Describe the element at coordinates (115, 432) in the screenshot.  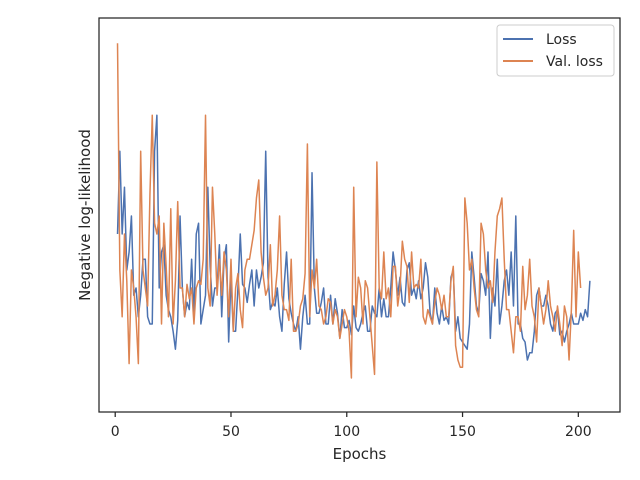
I see `x-tick-label: 0` at that location.